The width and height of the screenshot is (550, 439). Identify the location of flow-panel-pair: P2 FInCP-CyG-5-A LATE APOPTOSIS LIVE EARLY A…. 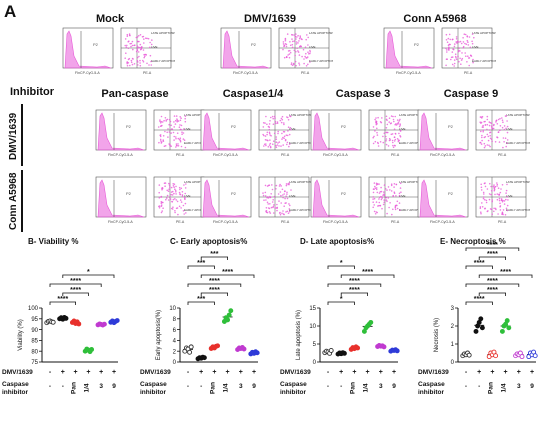
(473, 133).